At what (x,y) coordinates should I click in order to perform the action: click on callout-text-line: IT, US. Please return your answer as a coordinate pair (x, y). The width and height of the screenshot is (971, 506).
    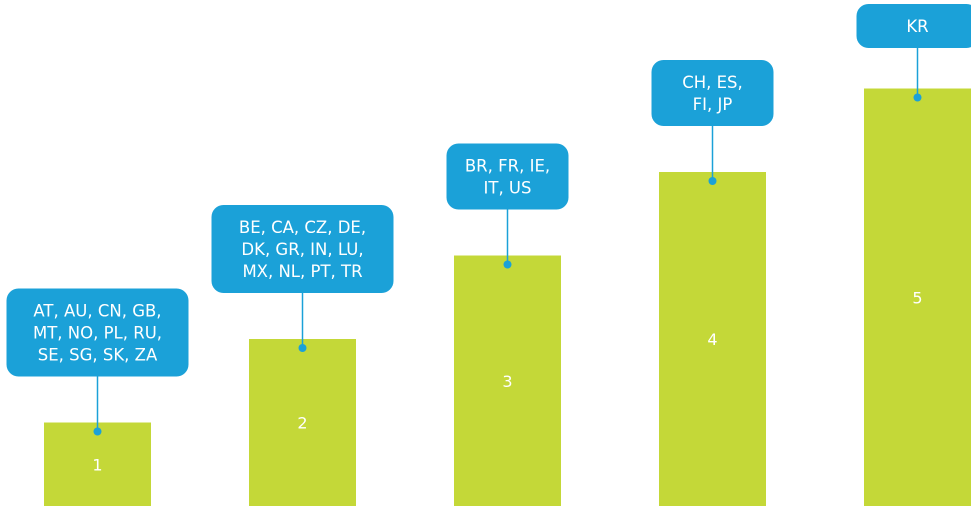
    Looking at the image, I should click on (508, 188).